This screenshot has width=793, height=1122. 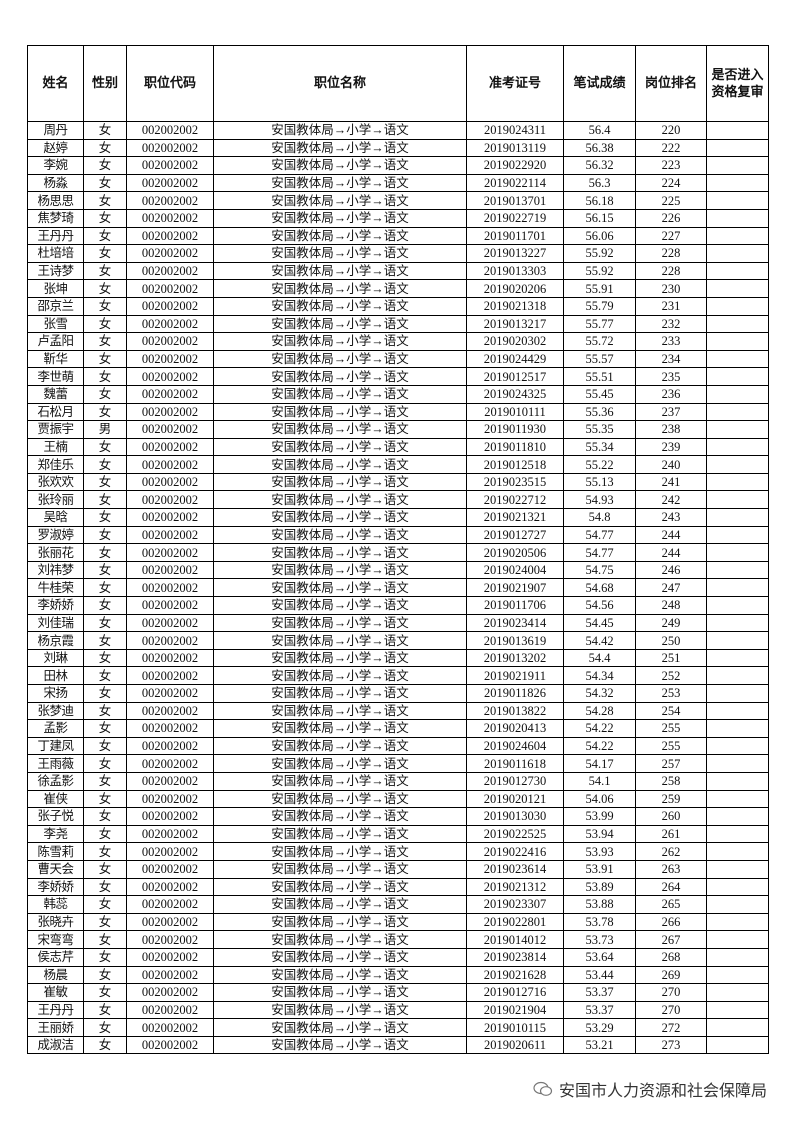 I want to click on cell-name: 侯志芹, so click(x=55, y=957).